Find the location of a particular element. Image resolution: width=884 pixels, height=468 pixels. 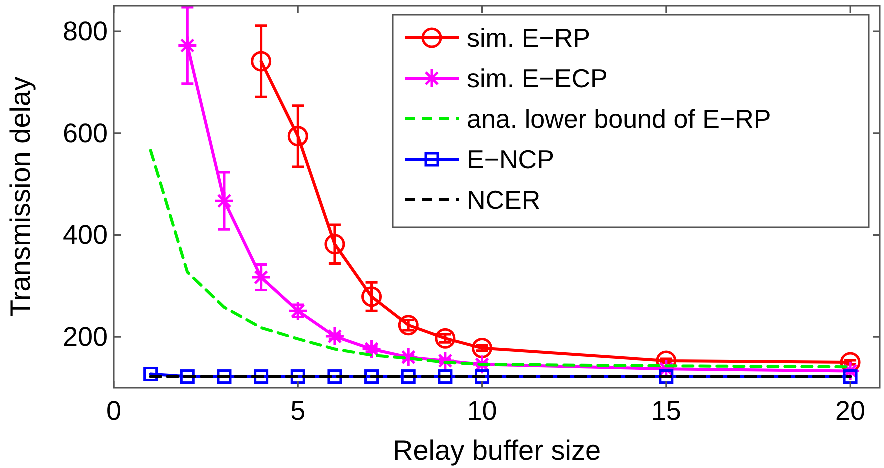

x-axis-title: Relay buffer size is located at coordinates (497, 450).